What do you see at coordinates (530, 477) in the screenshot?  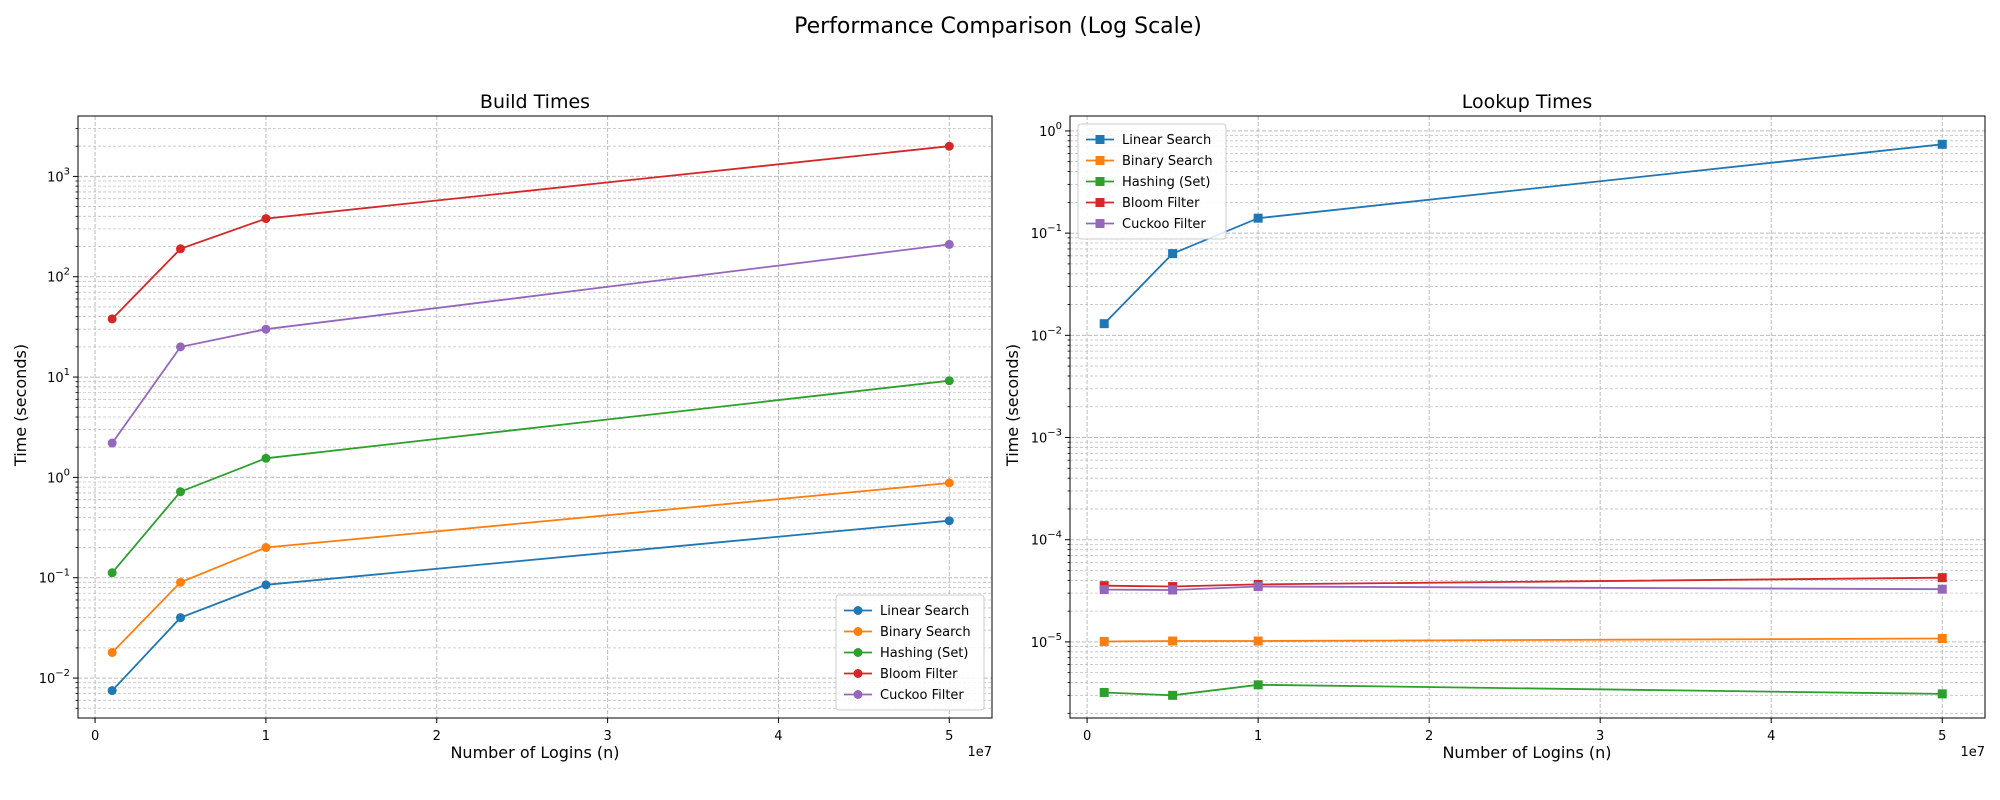 I see `build-times-series-hashing-set` at bounding box center [530, 477].